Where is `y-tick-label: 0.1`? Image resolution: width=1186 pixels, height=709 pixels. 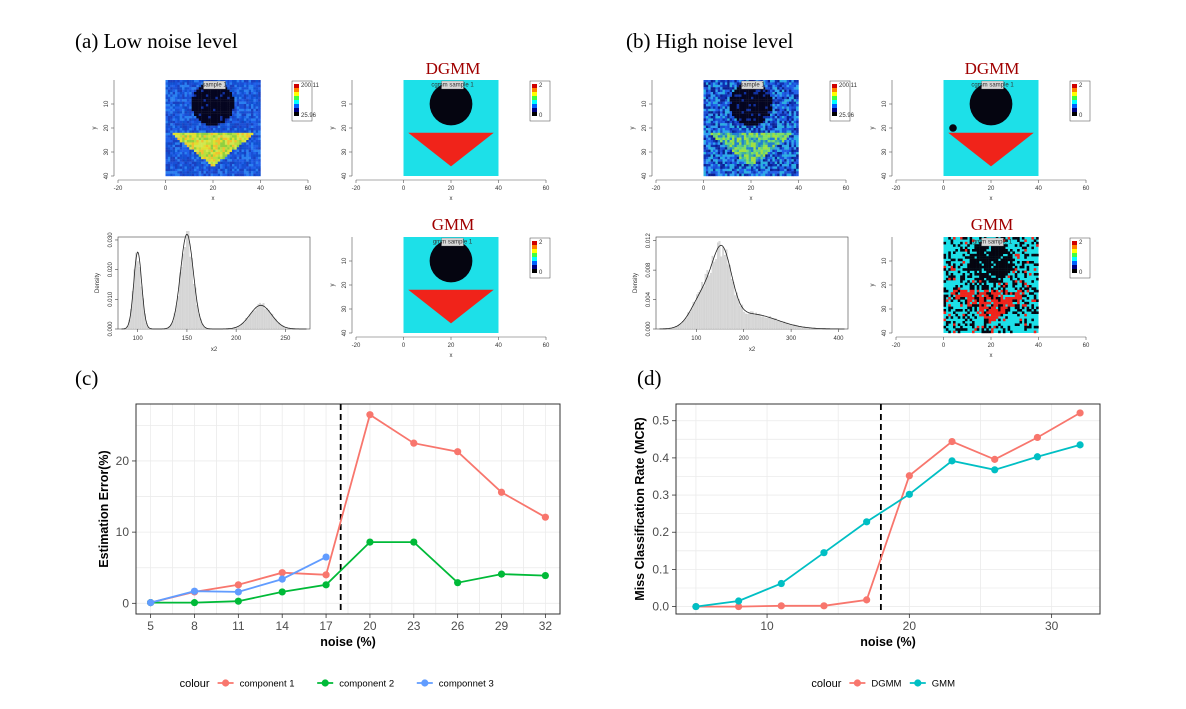
y-tick-label: 0.1 is located at coordinates (660, 569).